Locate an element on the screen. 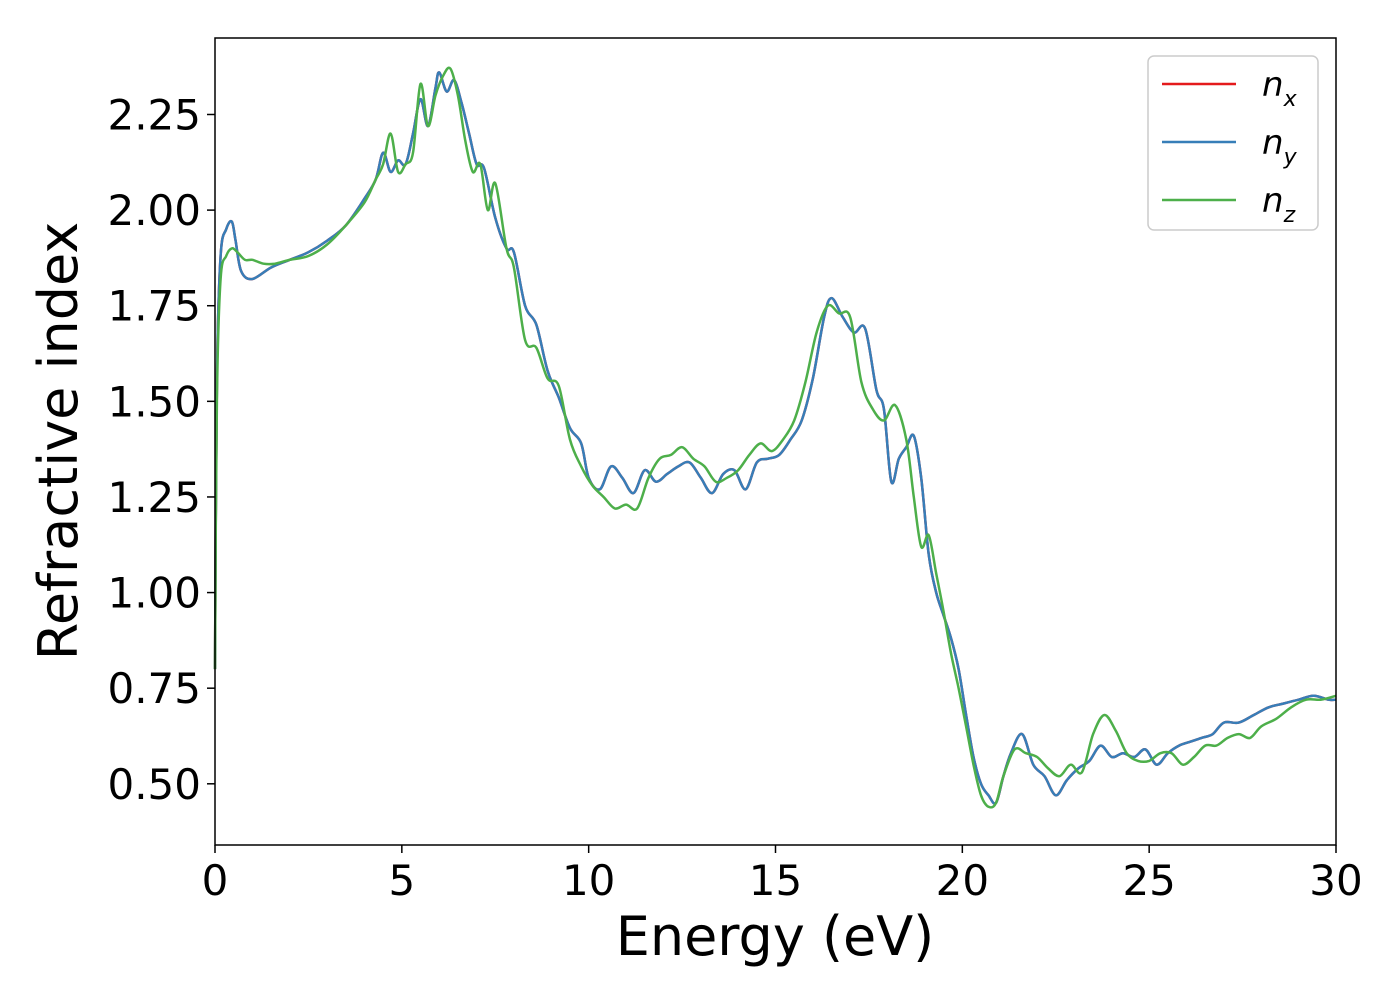 This screenshot has width=1400, height=1000. y-axis-title: Refractive index is located at coordinates (58, 441).